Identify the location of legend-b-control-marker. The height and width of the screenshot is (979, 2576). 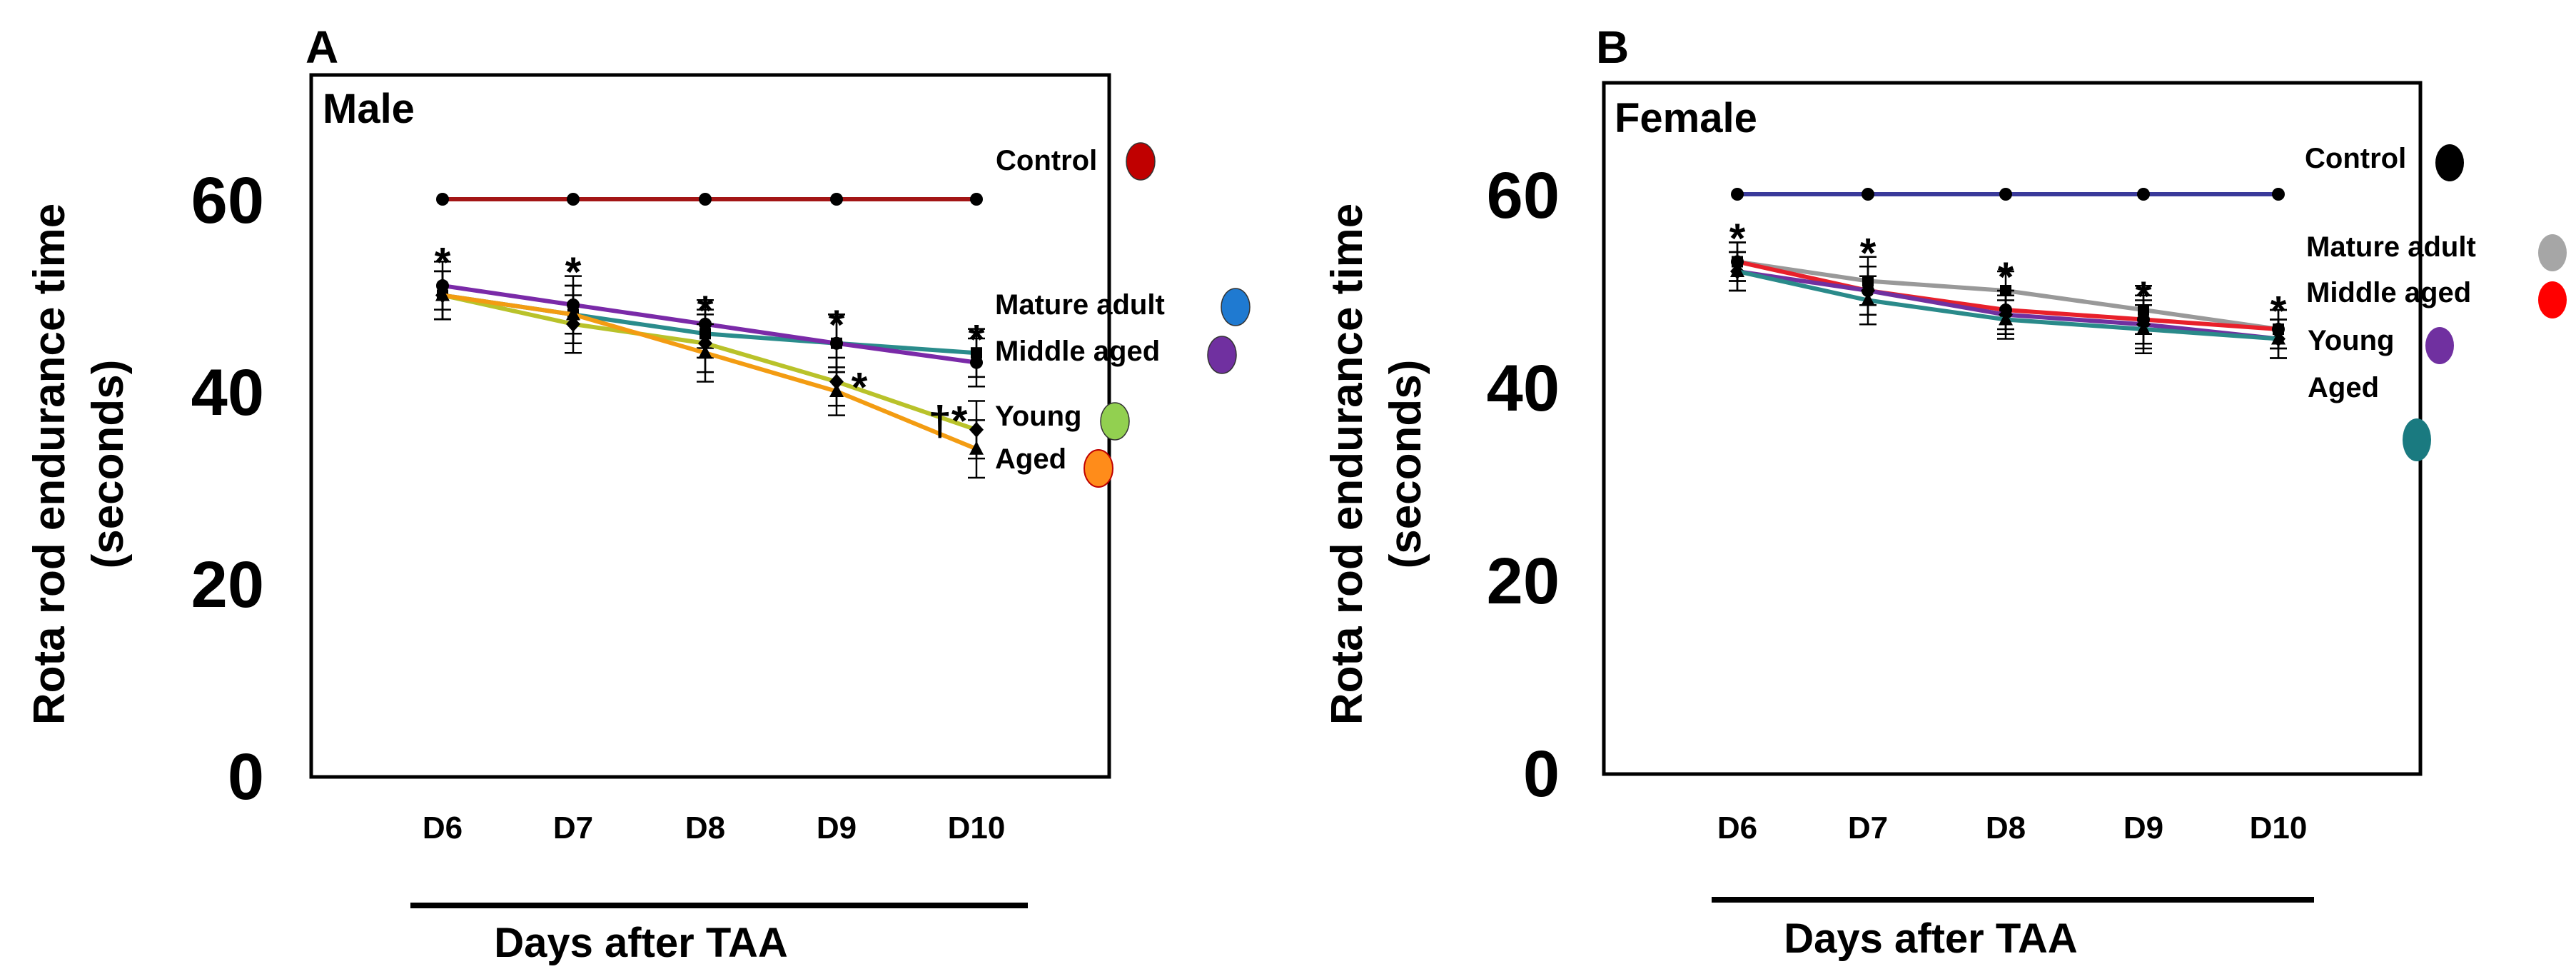
(2449, 162).